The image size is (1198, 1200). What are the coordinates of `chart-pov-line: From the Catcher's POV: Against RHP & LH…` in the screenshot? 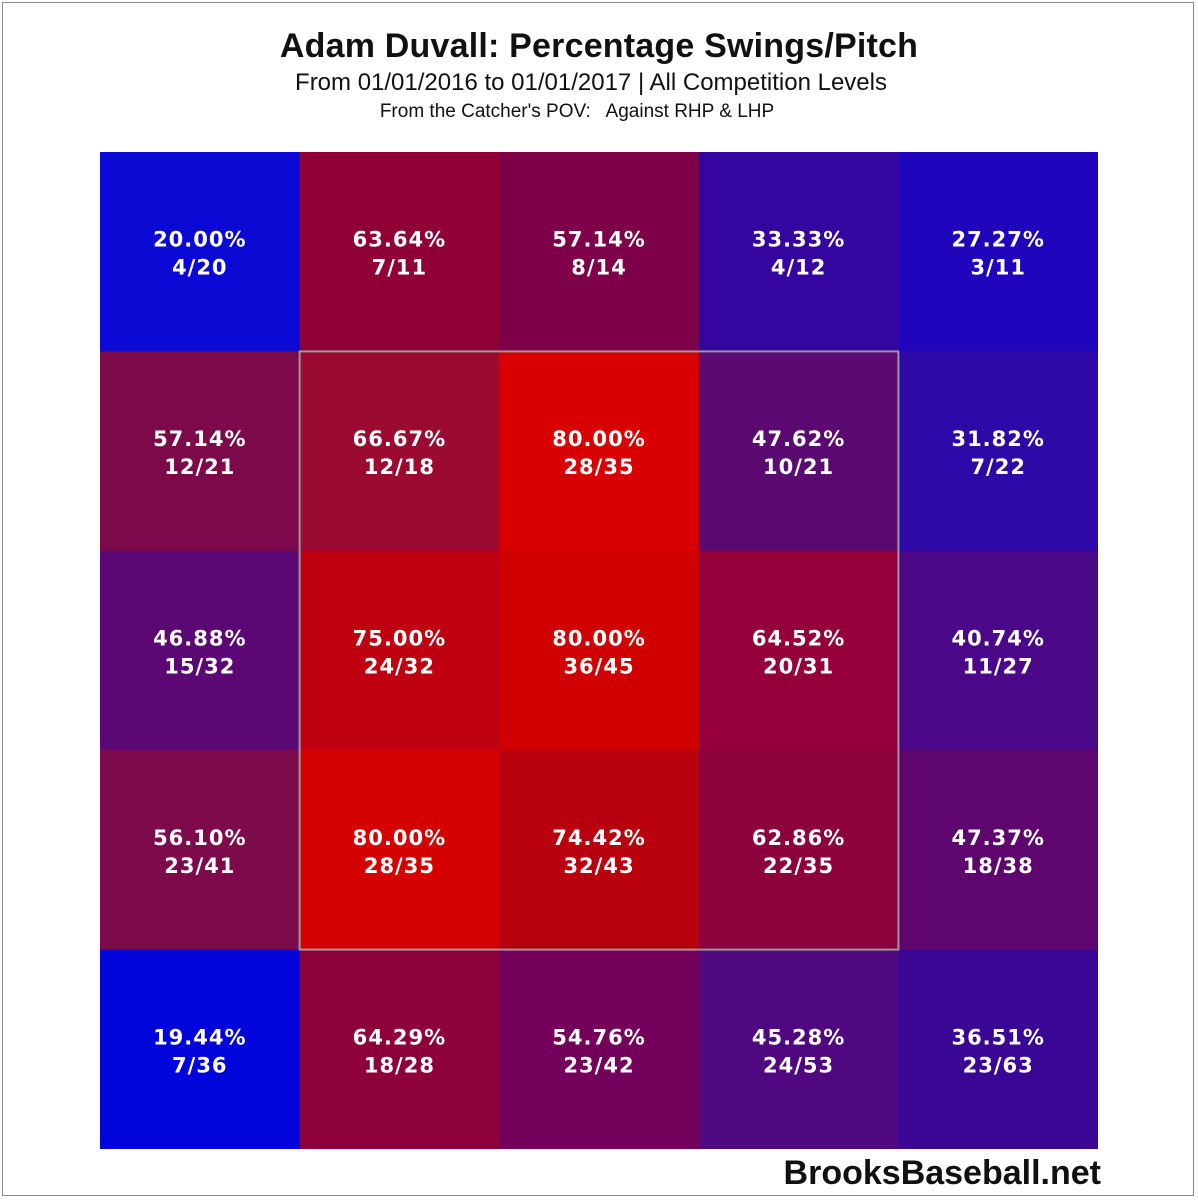 It's located at (577, 112).